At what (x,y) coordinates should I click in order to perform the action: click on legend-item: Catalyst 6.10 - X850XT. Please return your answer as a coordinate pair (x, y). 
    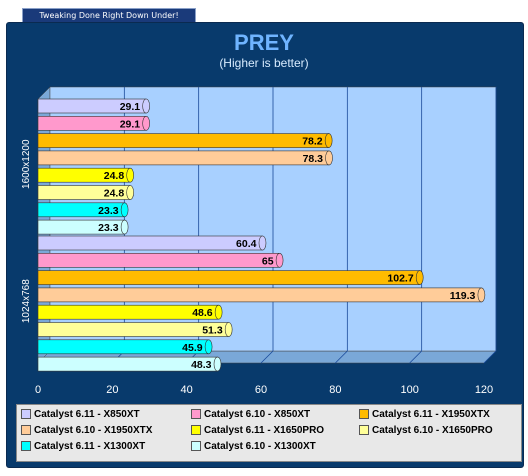
    Looking at the image, I should click on (250, 414).